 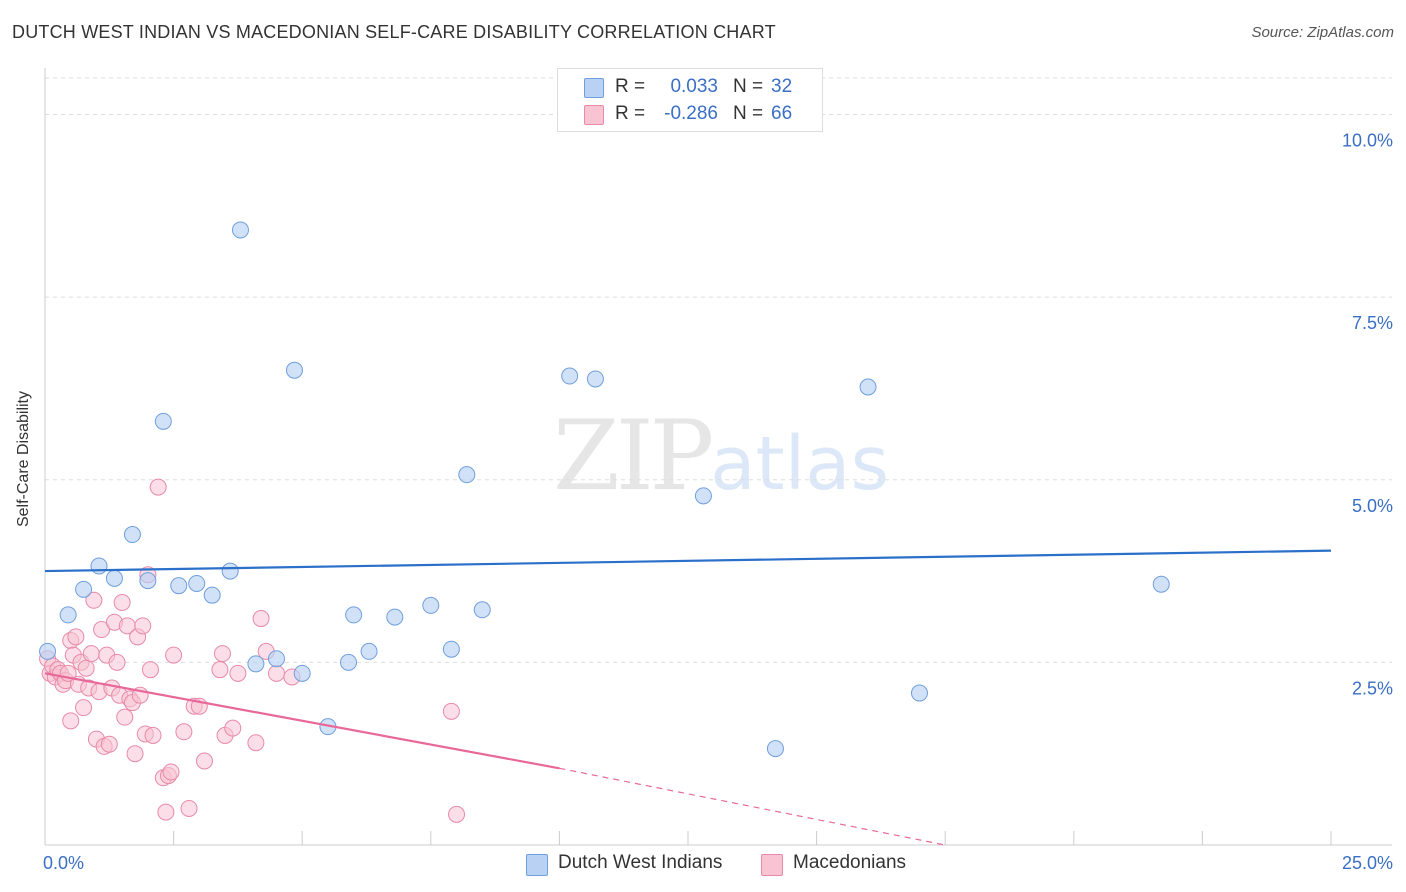 What do you see at coordinates (302, 721) in the screenshot?
I see `macedonian-trendline` at bounding box center [302, 721].